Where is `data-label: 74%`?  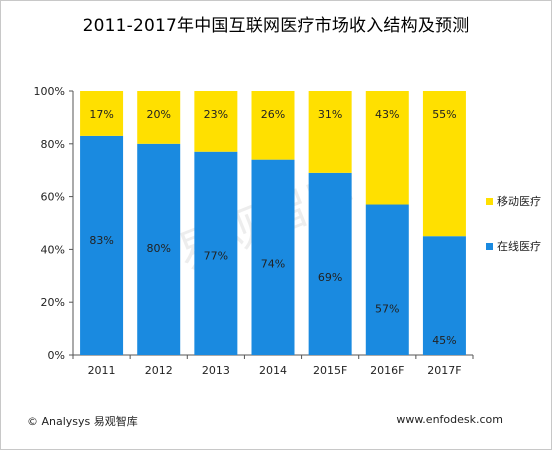
data-label: 74% is located at coordinates (273, 264).